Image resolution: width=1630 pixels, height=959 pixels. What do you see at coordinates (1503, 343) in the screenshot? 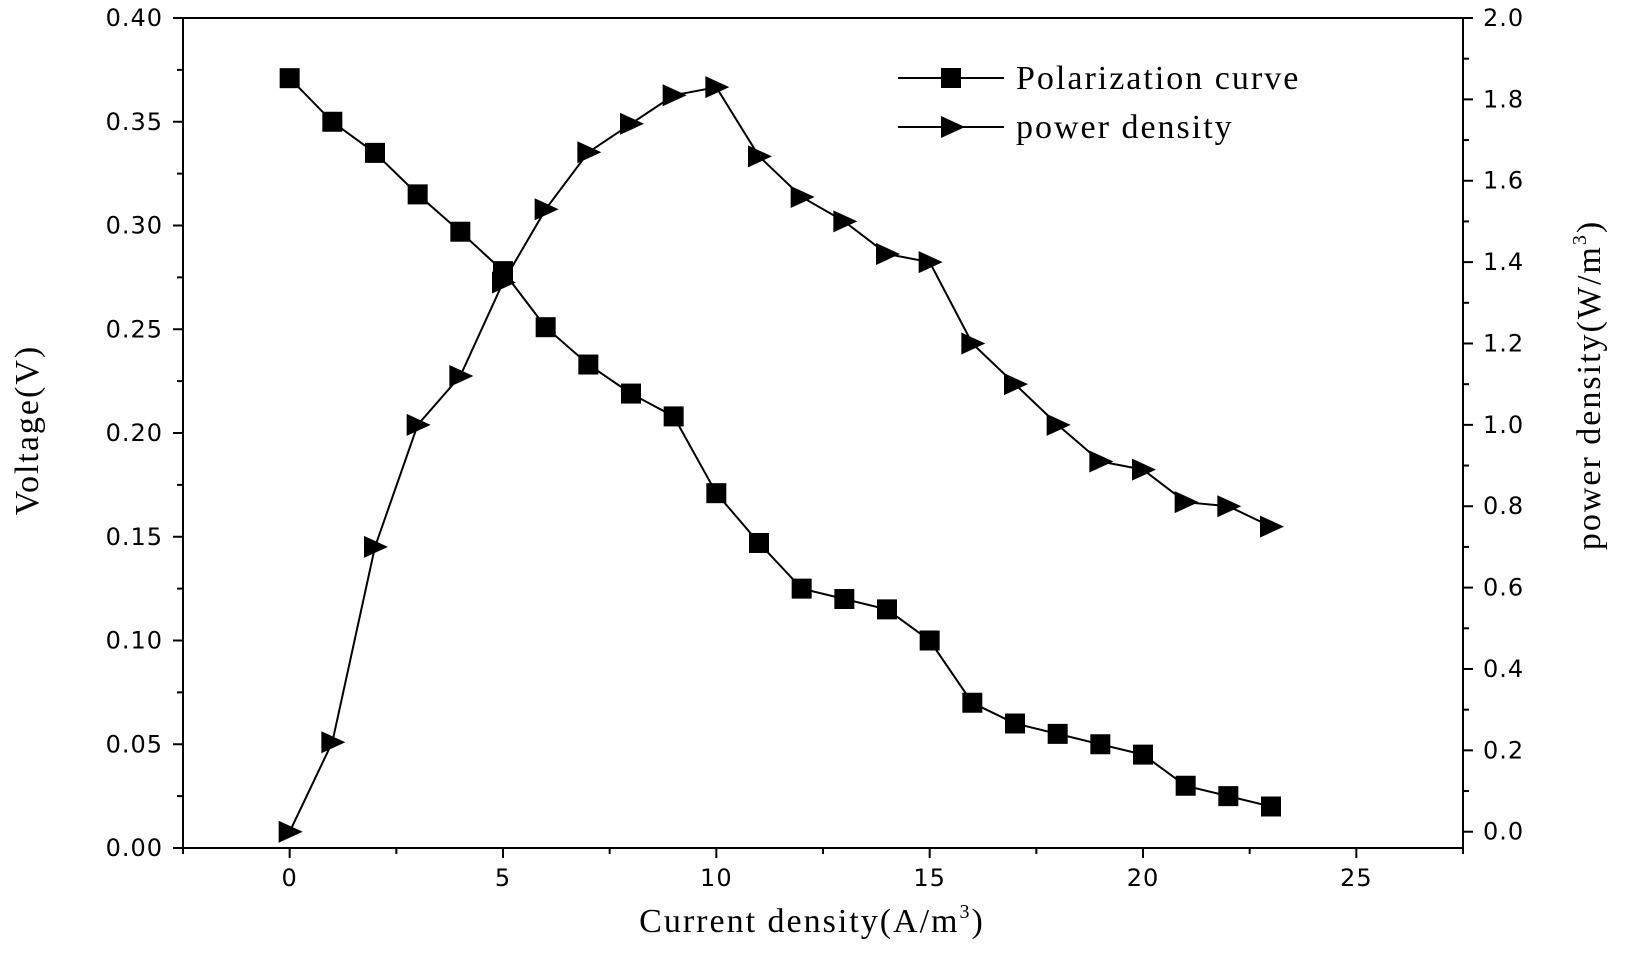
I see `y-right-tick-label: 1.2` at bounding box center [1503, 343].